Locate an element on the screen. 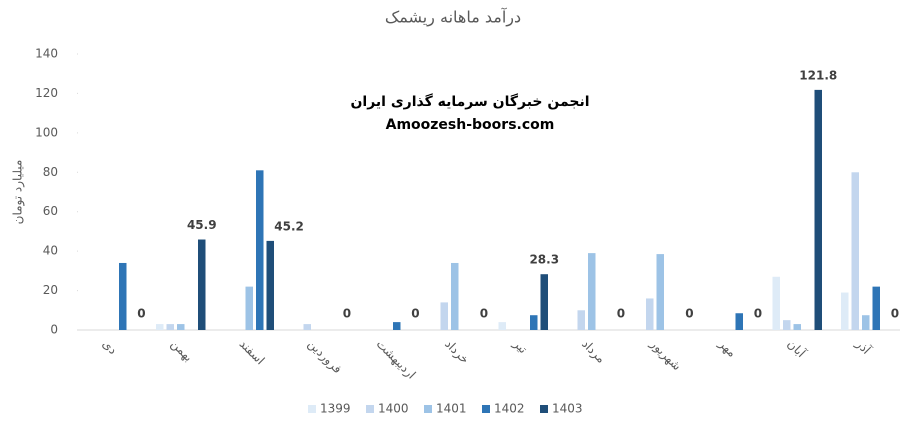 The image size is (906, 427). y-tick-label: 0 is located at coordinates (54, 330).